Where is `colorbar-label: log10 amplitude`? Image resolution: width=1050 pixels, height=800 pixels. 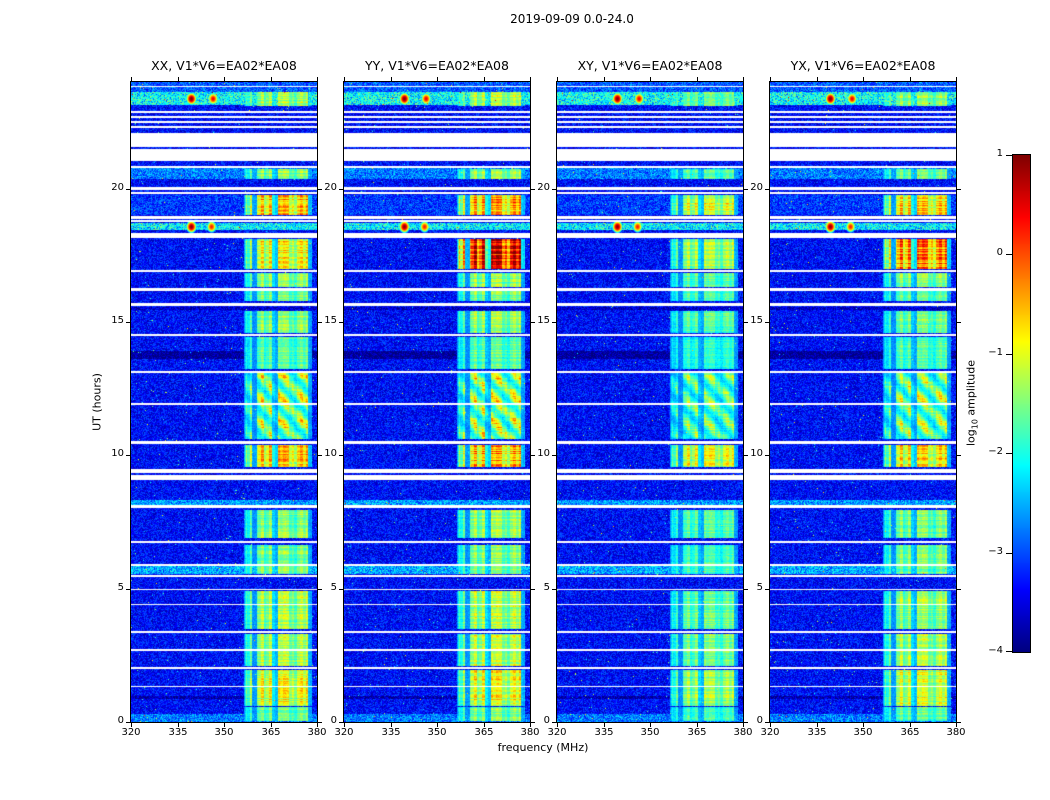 colorbar-label: log10 amplitude is located at coordinates (971, 403).